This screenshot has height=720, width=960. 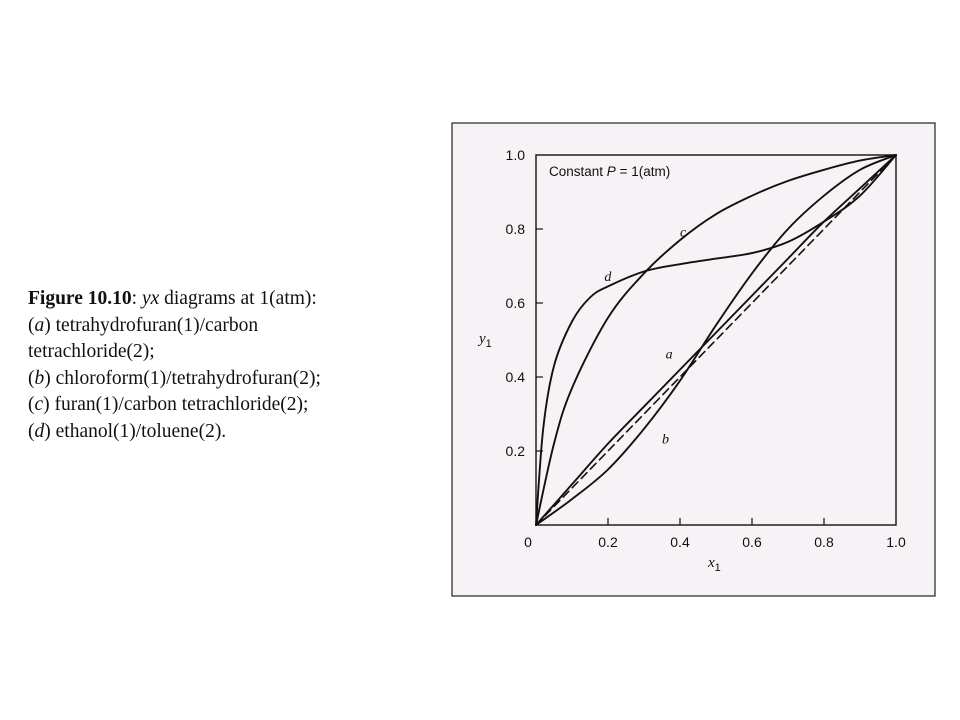 What do you see at coordinates (824, 542) in the screenshot?
I see `x-tick-label: 0.8` at bounding box center [824, 542].